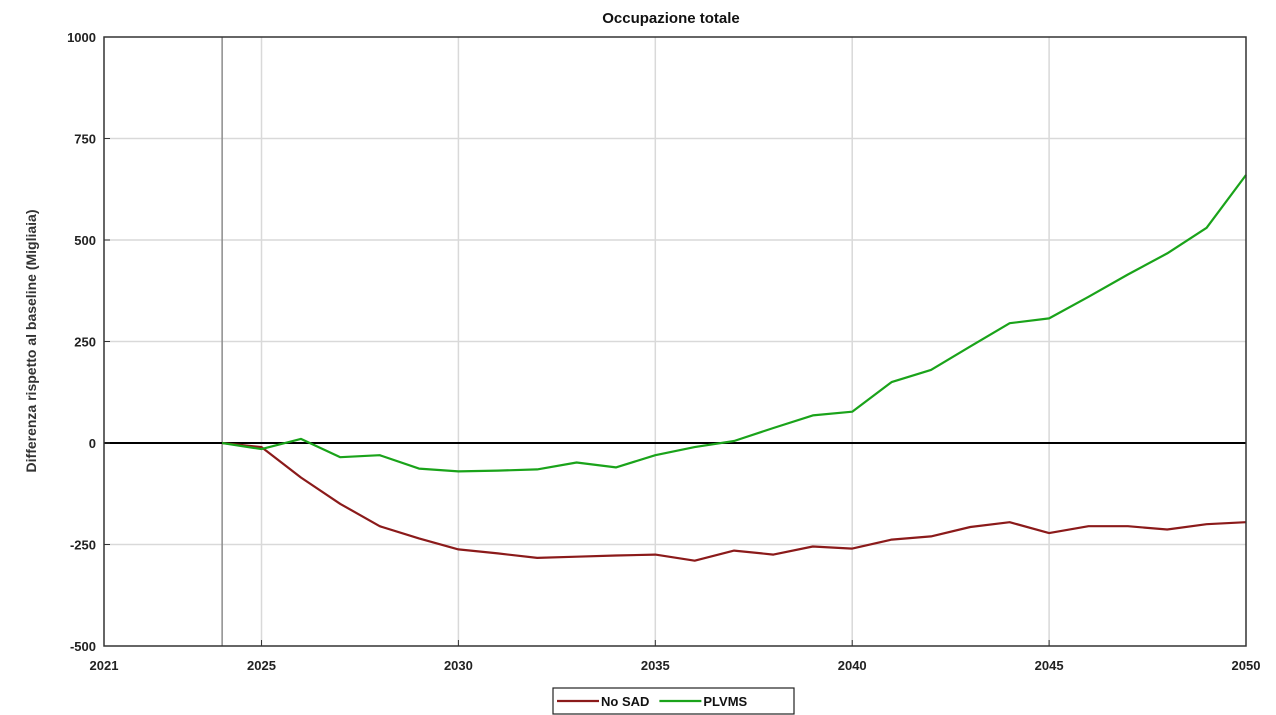 The width and height of the screenshot is (1276, 715). Describe the element at coordinates (85, 342) in the screenshot. I see `y-tick-label: 250` at that location.